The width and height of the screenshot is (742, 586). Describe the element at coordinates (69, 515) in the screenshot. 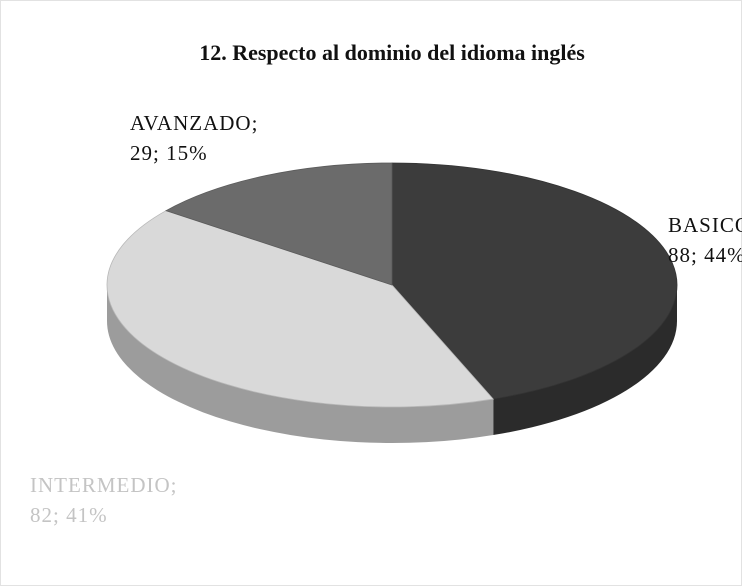

I see `data-label-line: 82; 41%` at that location.